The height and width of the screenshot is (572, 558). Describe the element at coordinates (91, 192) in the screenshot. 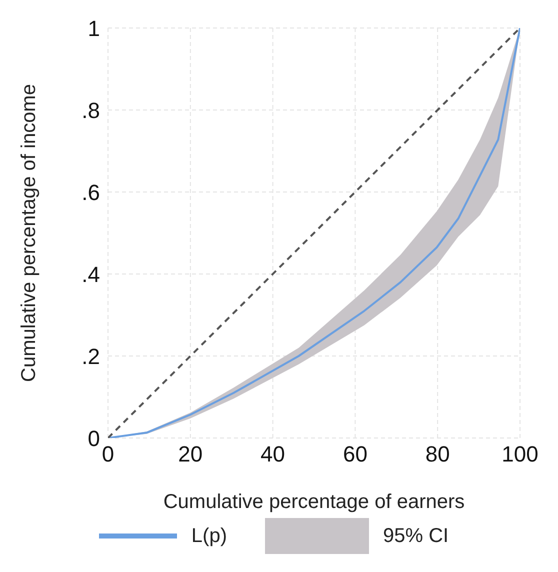

I see `y-tick-label: .6` at that location.